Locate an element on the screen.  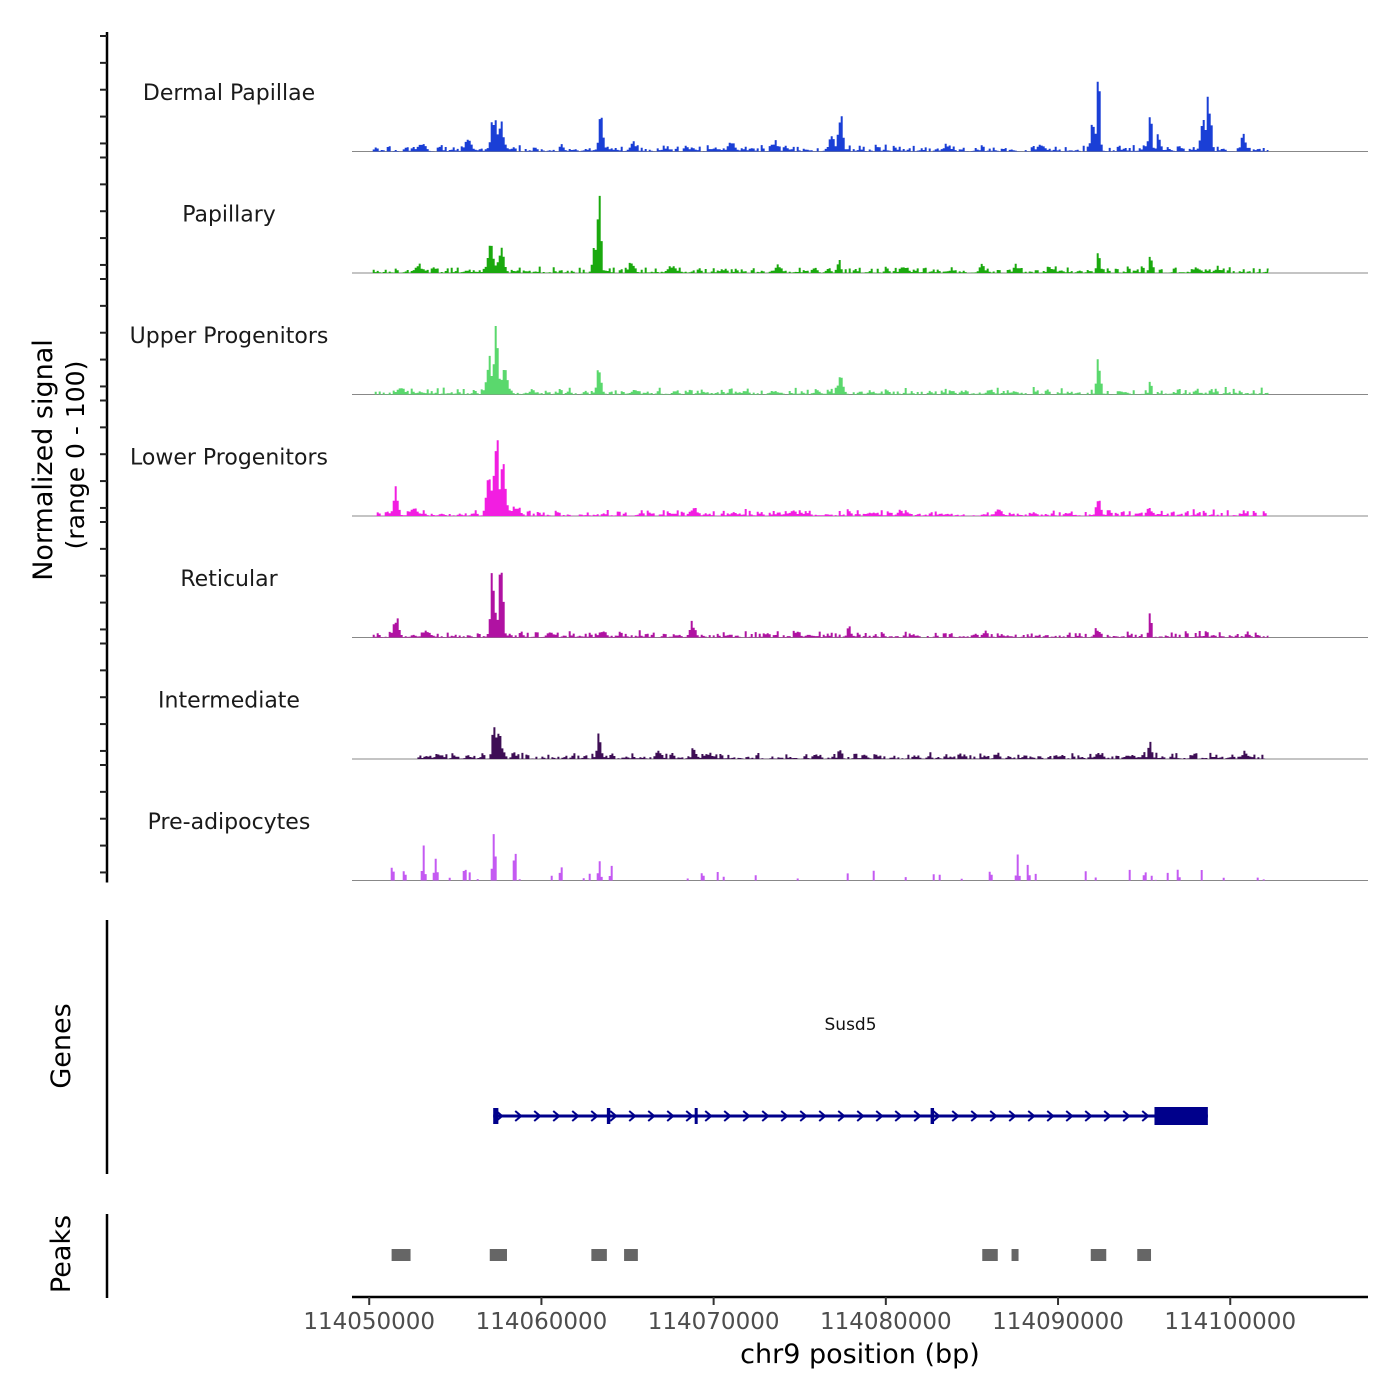
track-reticular: Reticular is located at coordinates (774, 602).